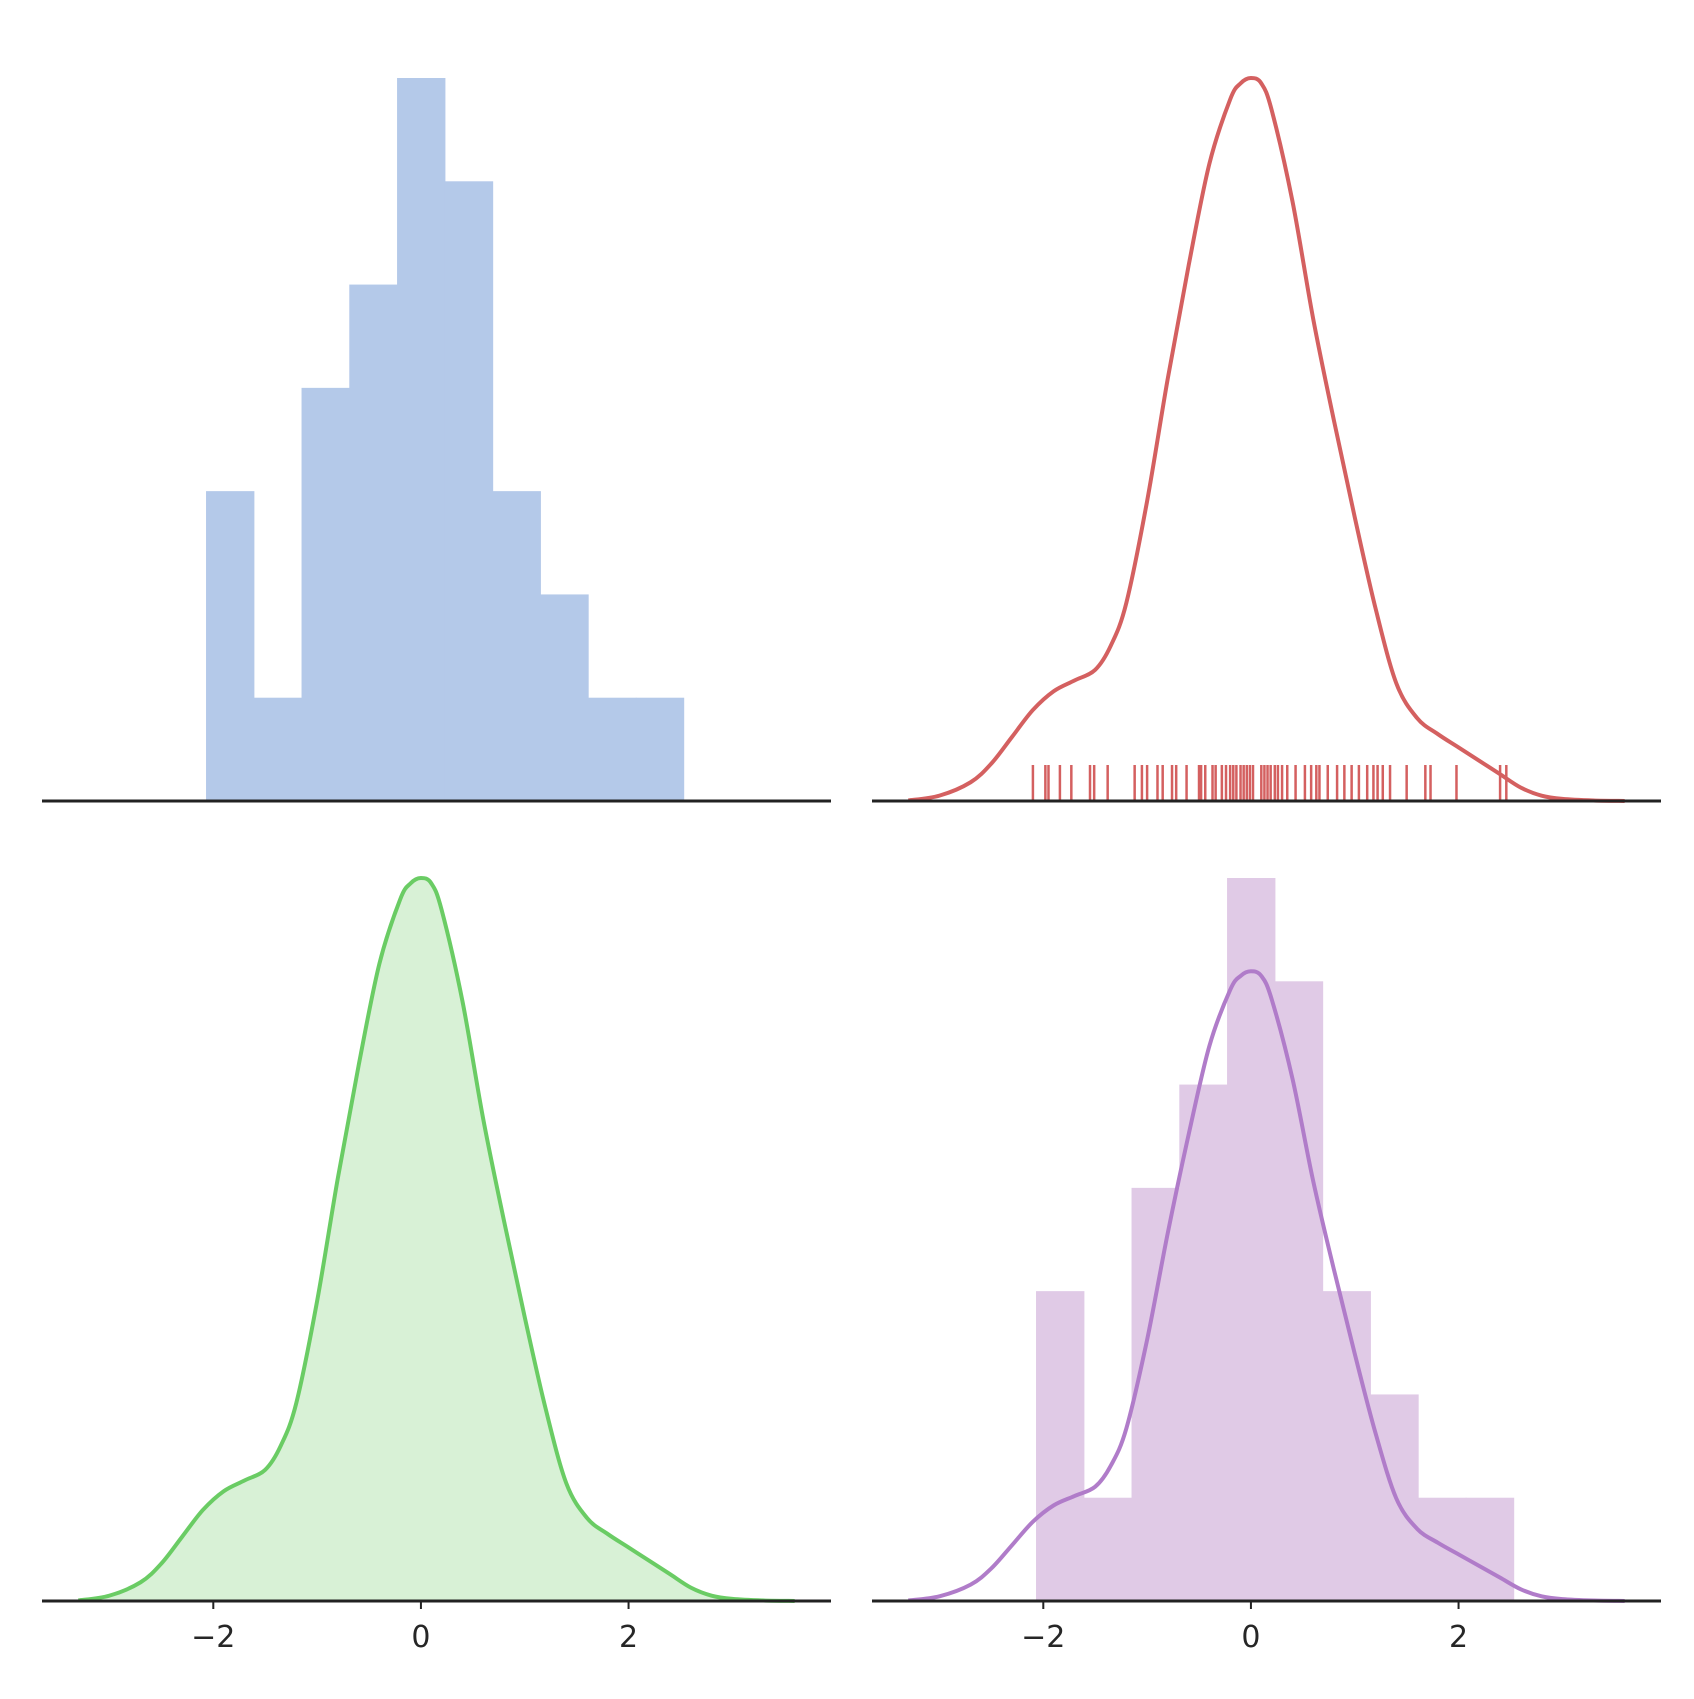  I want to click on x-ticks-bottom-left: −2 0 2, so click(414, 1628).